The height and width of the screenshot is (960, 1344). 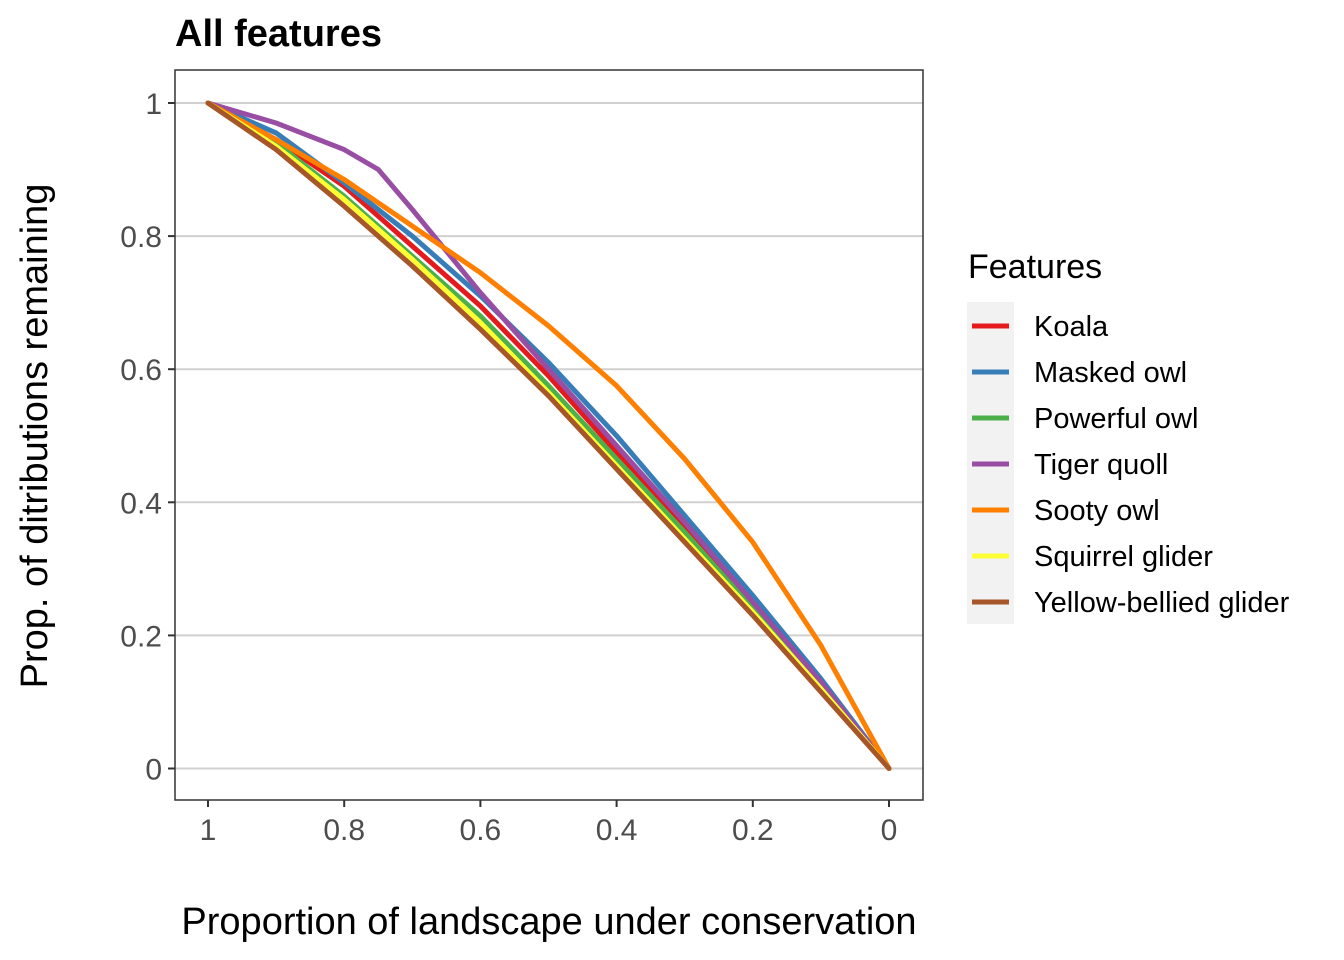 What do you see at coordinates (617, 830) in the screenshot?
I see `x-tick-label: 0.4` at bounding box center [617, 830].